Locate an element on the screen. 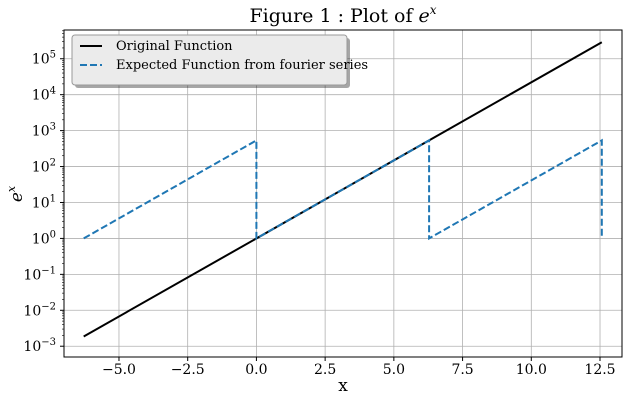  y-tick-label: 10⁻³ is located at coordinates (39, 346).